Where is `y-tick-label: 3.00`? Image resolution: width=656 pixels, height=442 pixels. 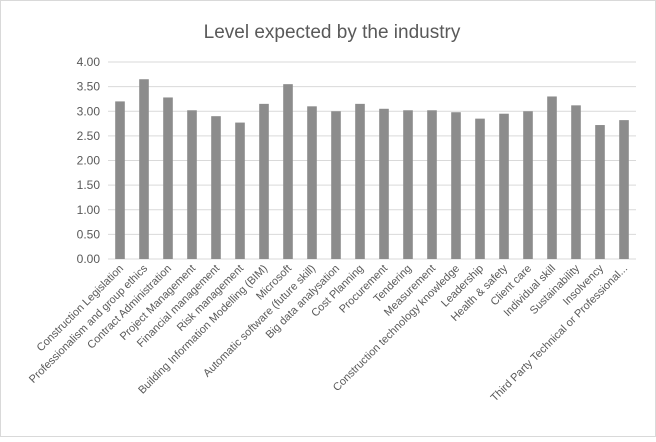 y-tick-label: 3.00 is located at coordinates (89, 111).